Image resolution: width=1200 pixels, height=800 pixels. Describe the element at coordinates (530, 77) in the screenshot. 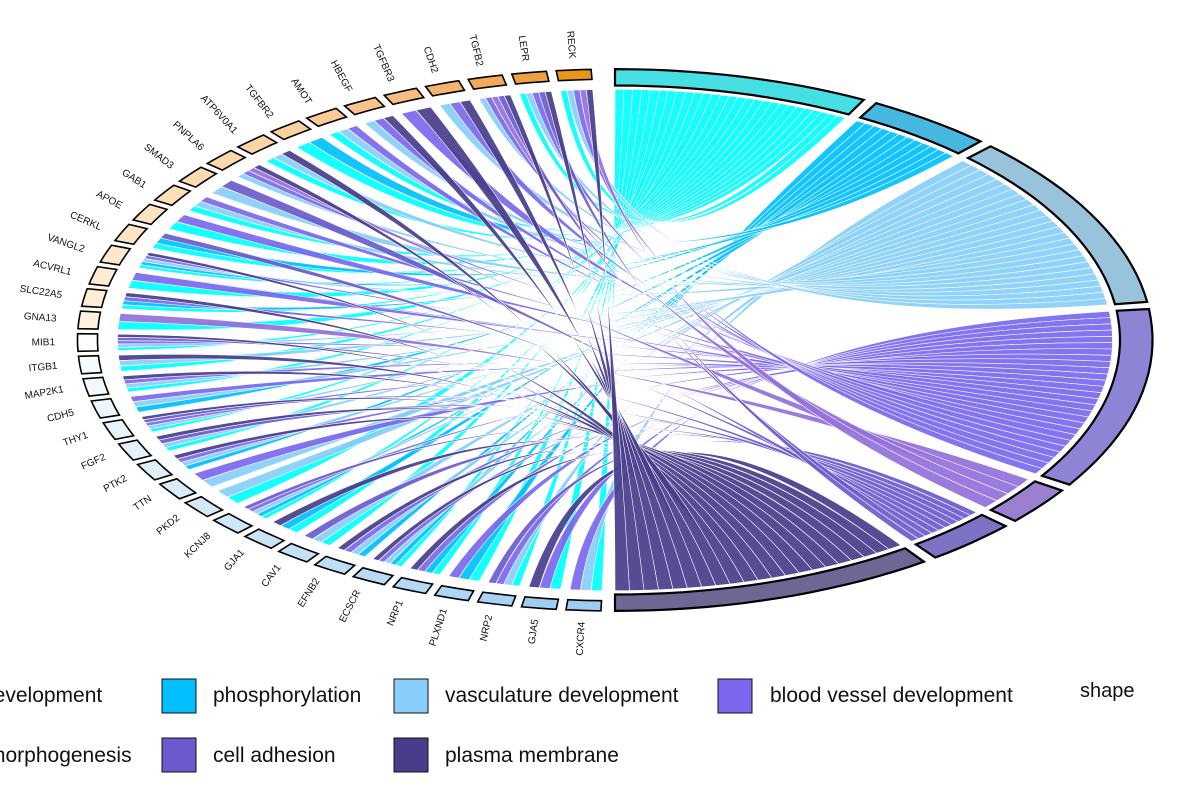

I see `gene-arc-lepr` at that location.